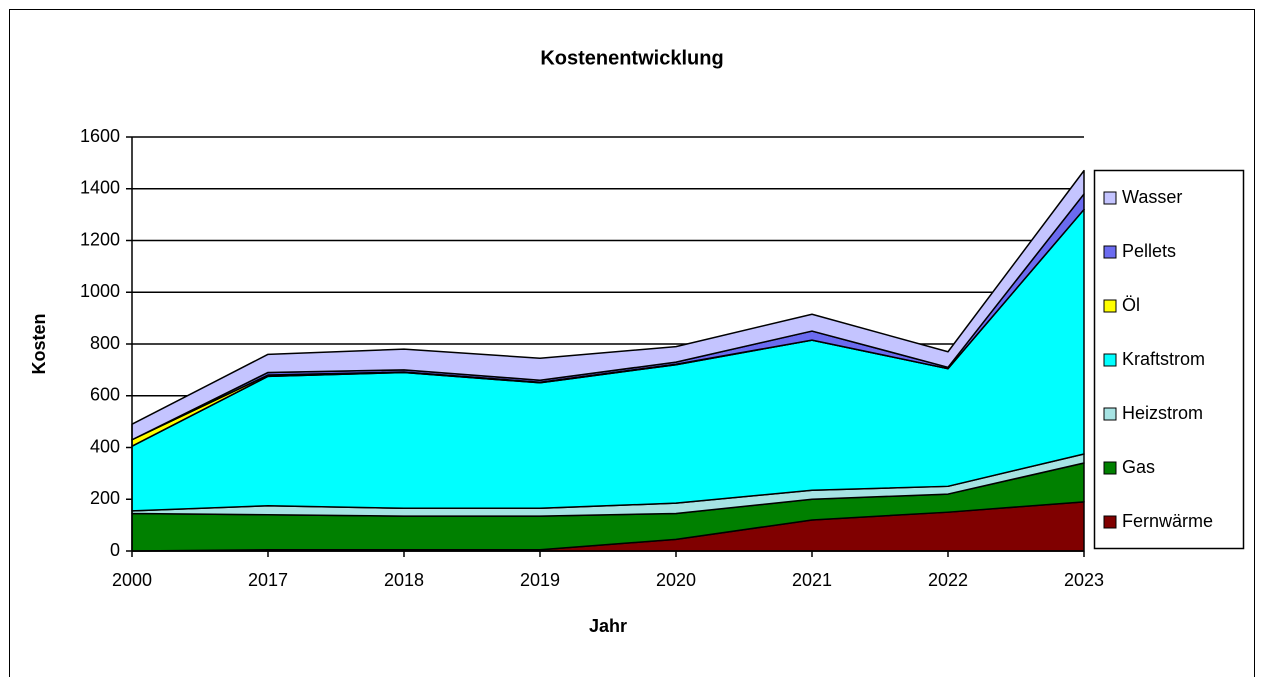 The image size is (1264, 677). I want to click on y-tick-label: 600, so click(105, 395).